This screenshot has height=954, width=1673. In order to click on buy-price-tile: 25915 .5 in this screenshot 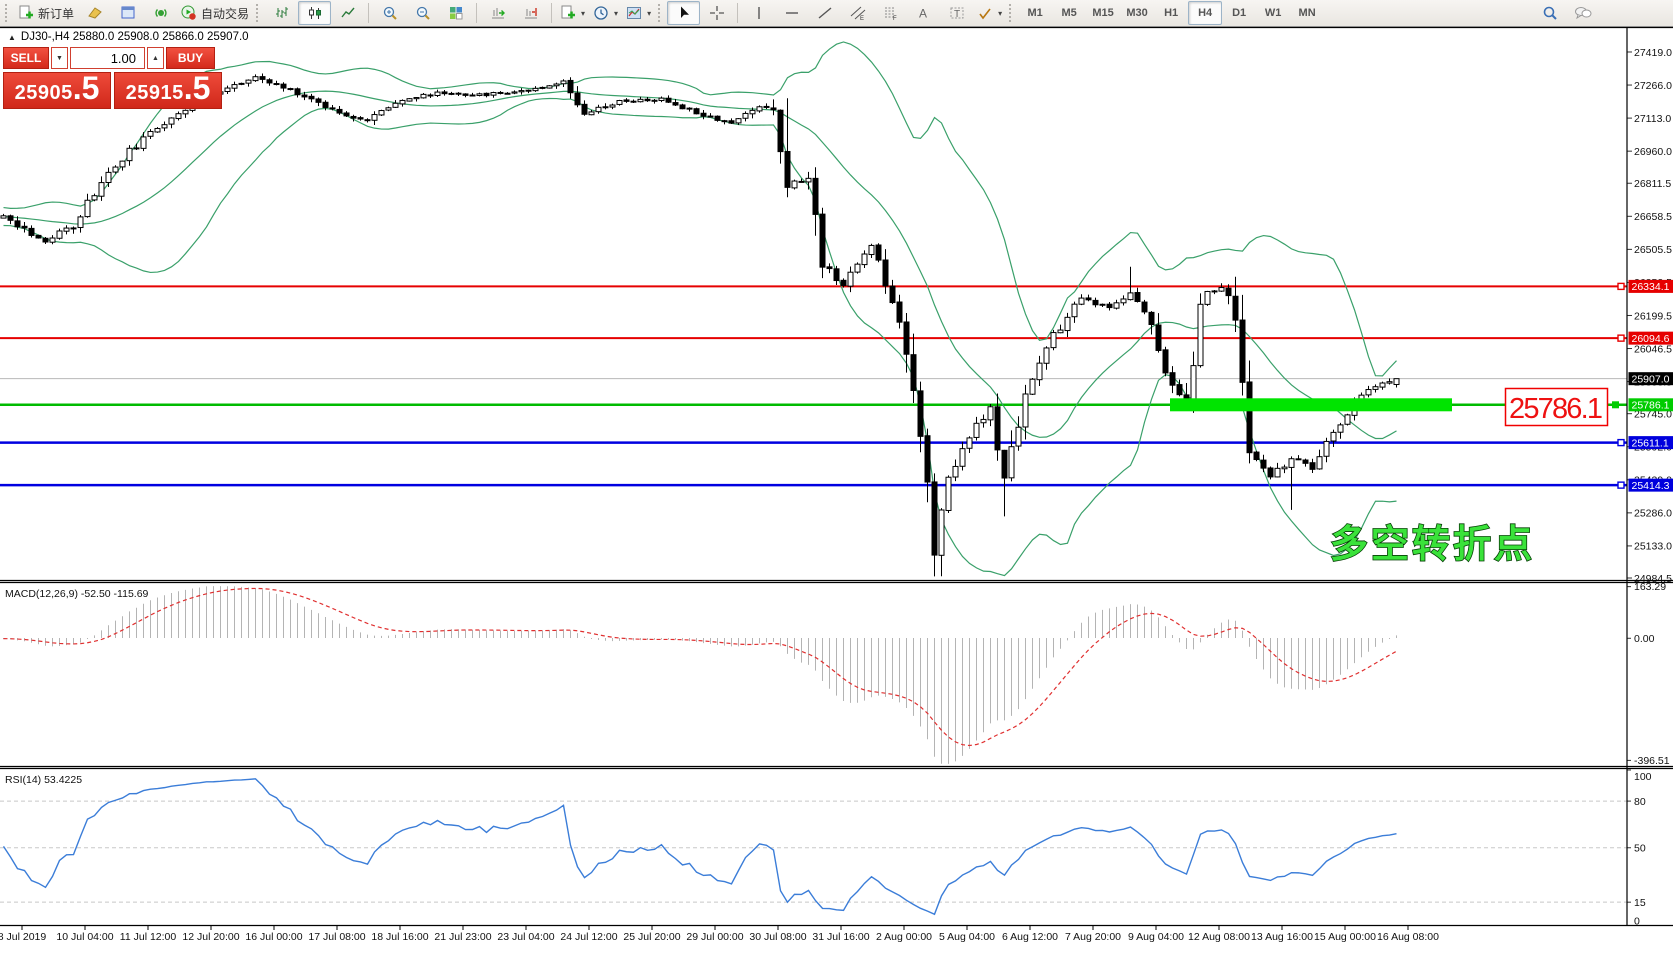, I will do `click(168, 90)`.